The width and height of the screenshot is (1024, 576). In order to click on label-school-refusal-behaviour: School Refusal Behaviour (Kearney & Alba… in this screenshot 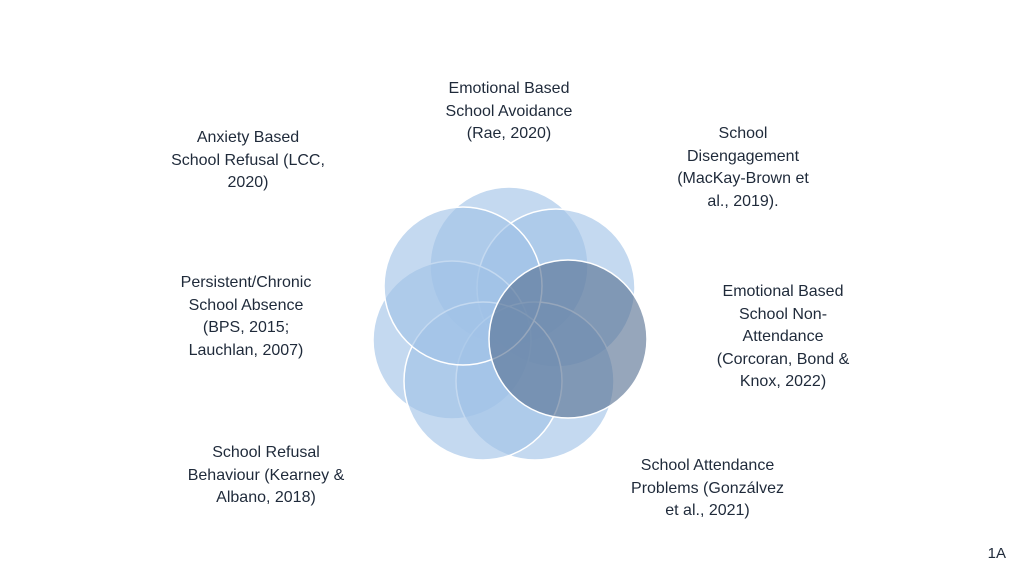, I will do `click(266, 475)`.